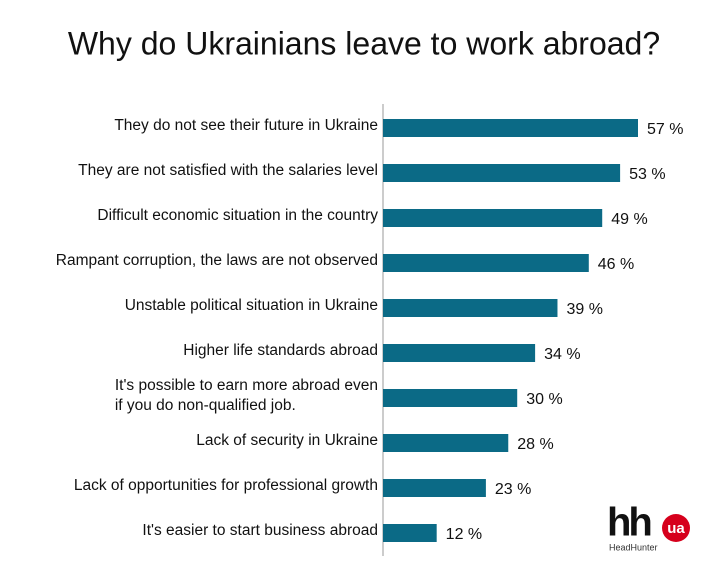 This screenshot has height=581, width=723. What do you see at coordinates (513, 489) in the screenshot?
I see `value-label: 23 %` at bounding box center [513, 489].